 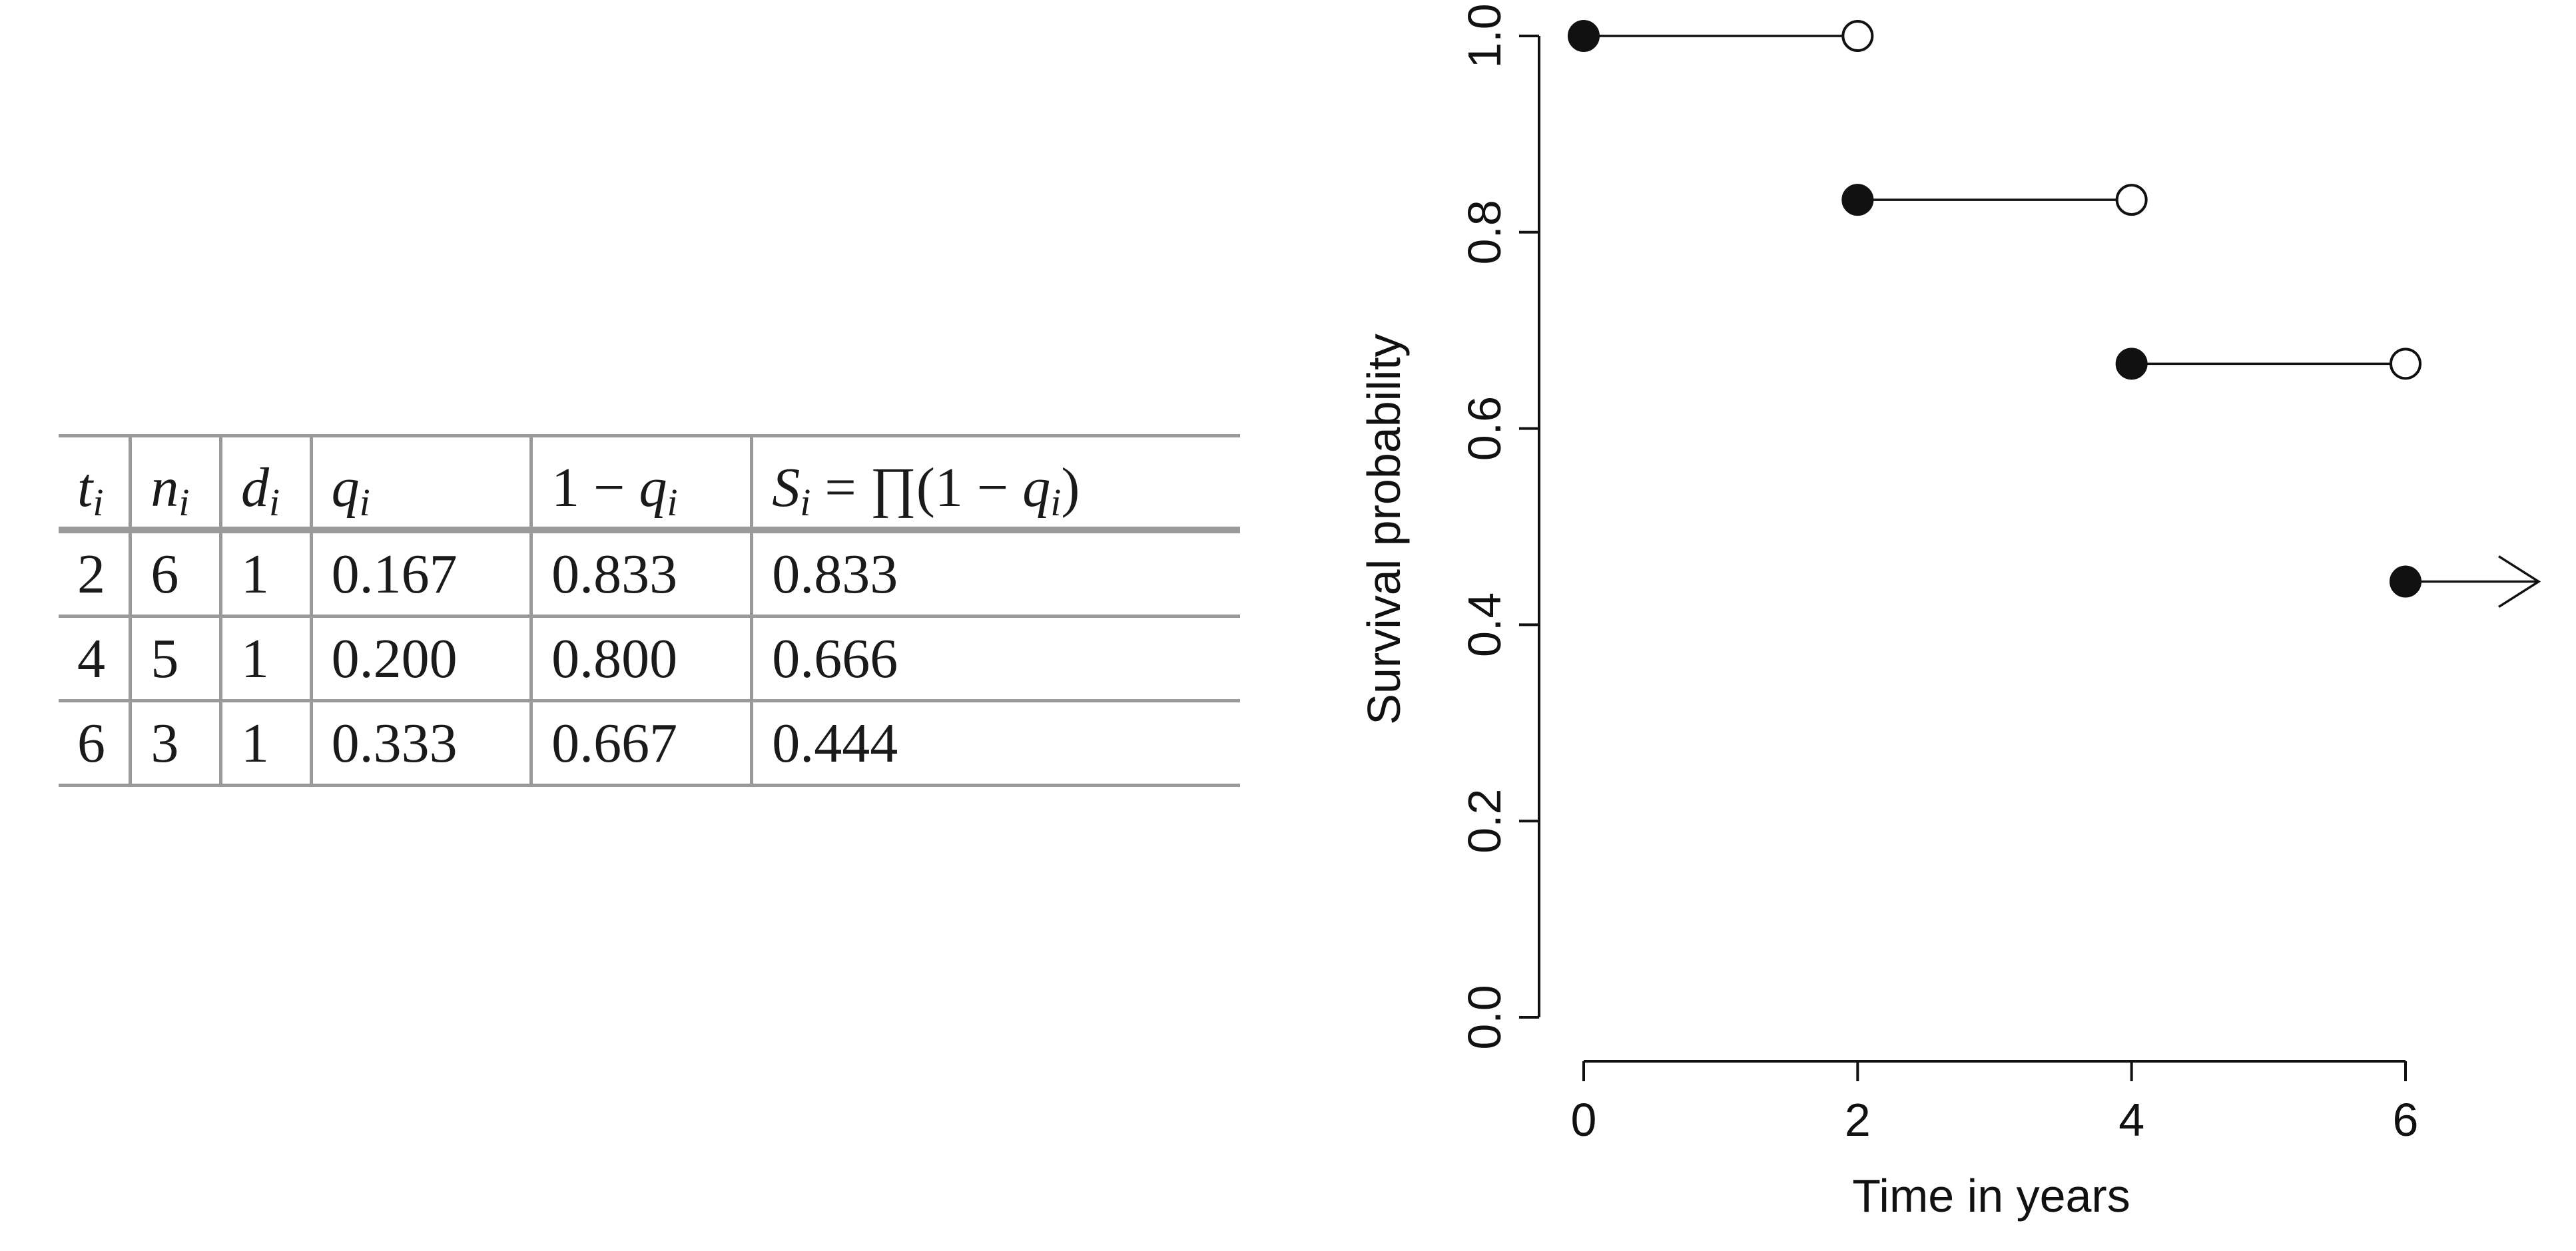 I want to click on table-row: 6 3 1 0.333 0.667 0.444, so click(x=649, y=743).